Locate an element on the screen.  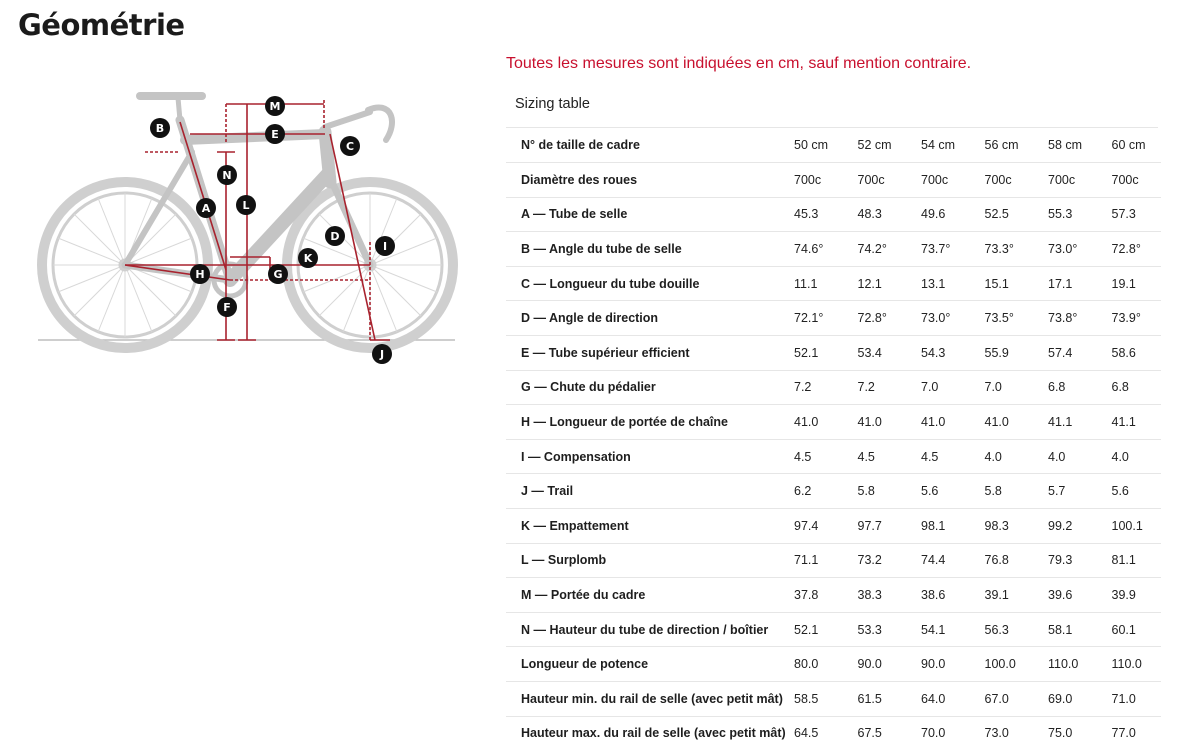
marker-e is located at coordinates (275, 134).